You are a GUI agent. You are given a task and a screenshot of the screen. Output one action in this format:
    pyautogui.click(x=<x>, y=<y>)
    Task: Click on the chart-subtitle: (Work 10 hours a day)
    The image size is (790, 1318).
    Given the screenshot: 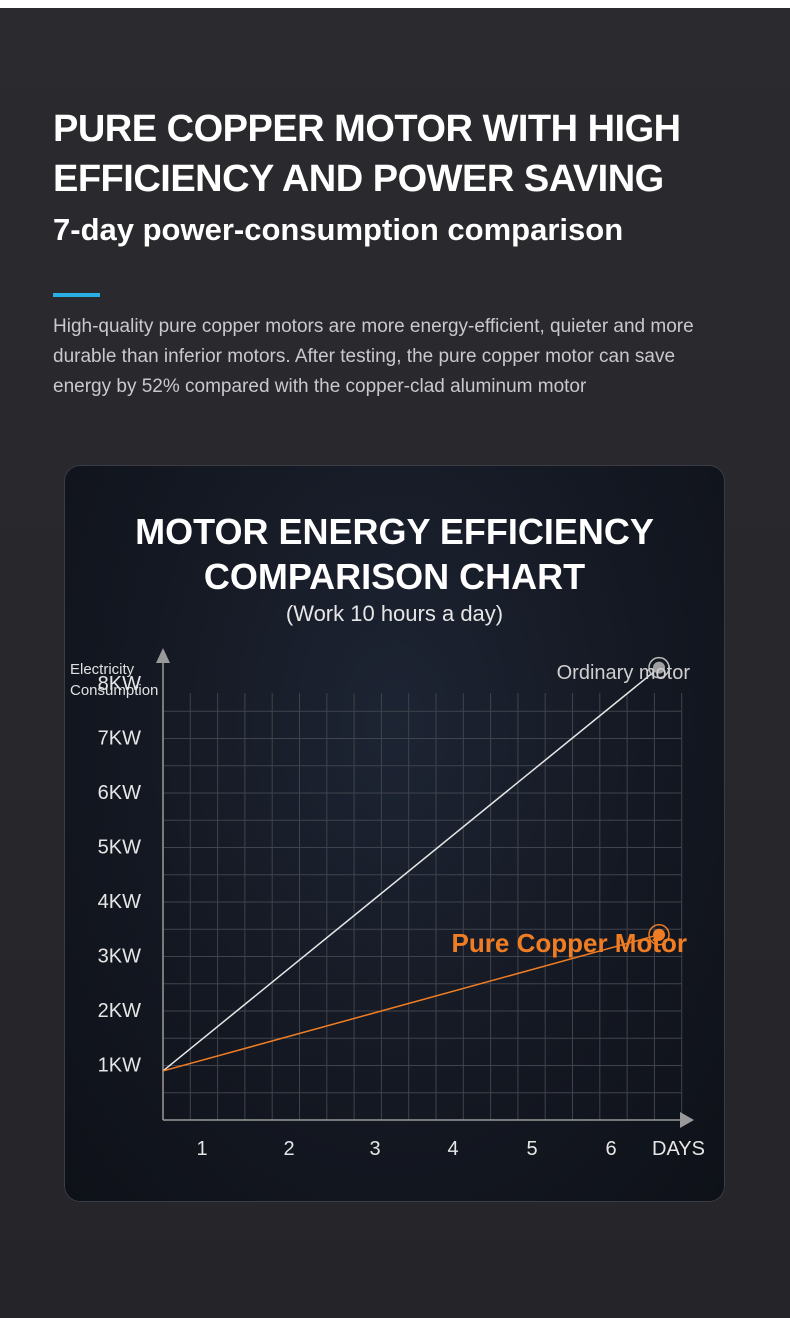 What is the action you would take?
    pyautogui.click(x=394, y=613)
    